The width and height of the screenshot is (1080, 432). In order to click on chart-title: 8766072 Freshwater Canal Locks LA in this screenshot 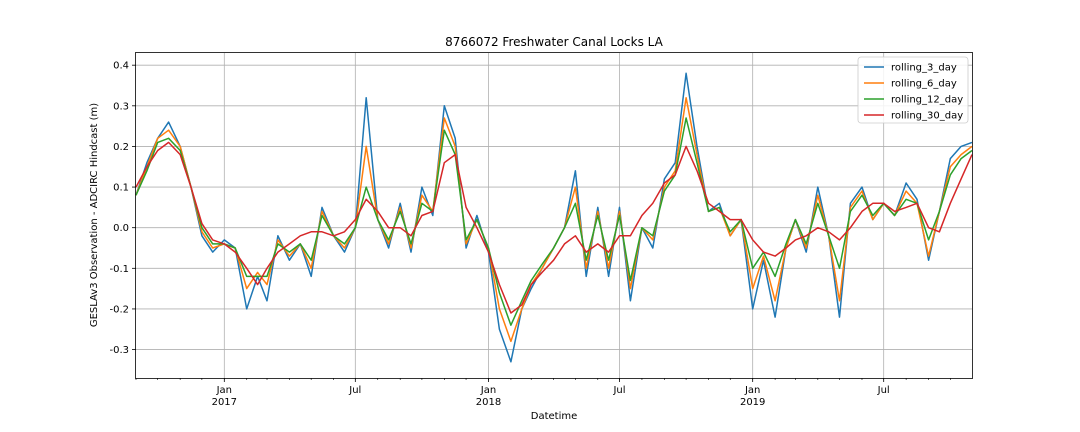, I will do `click(554, 42)`.